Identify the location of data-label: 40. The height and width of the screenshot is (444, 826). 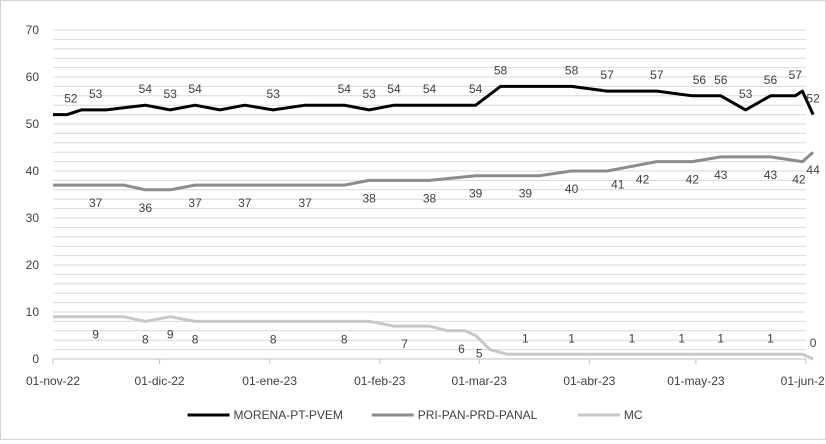
(572, 189).